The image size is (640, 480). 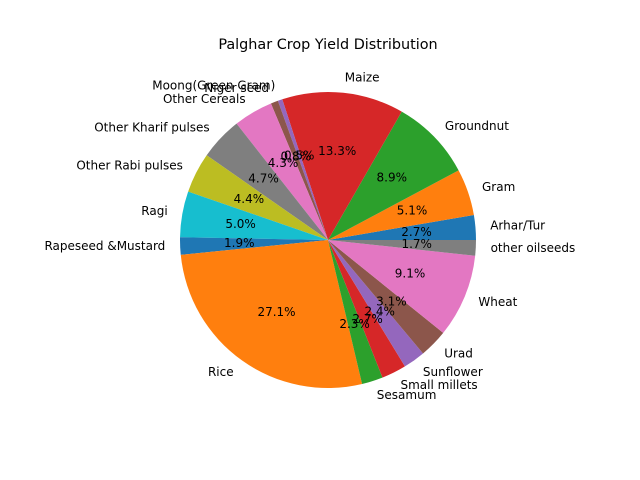 What do you see at coordinates (299, 156) in the screenshot?
I see `slice-percent-label: 0.5%` at bounding box center [299, 156].